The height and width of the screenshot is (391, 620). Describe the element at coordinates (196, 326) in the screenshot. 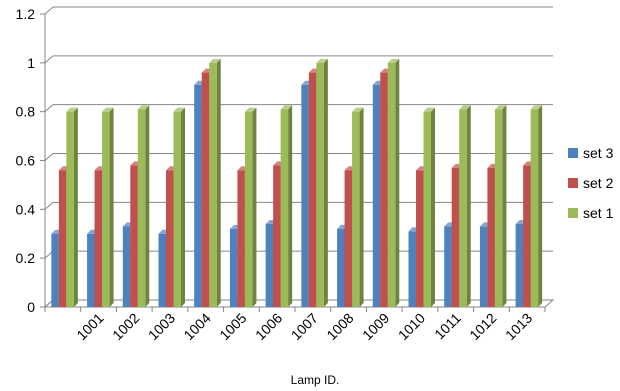

I see `x-tick-label: 1004` at that location.